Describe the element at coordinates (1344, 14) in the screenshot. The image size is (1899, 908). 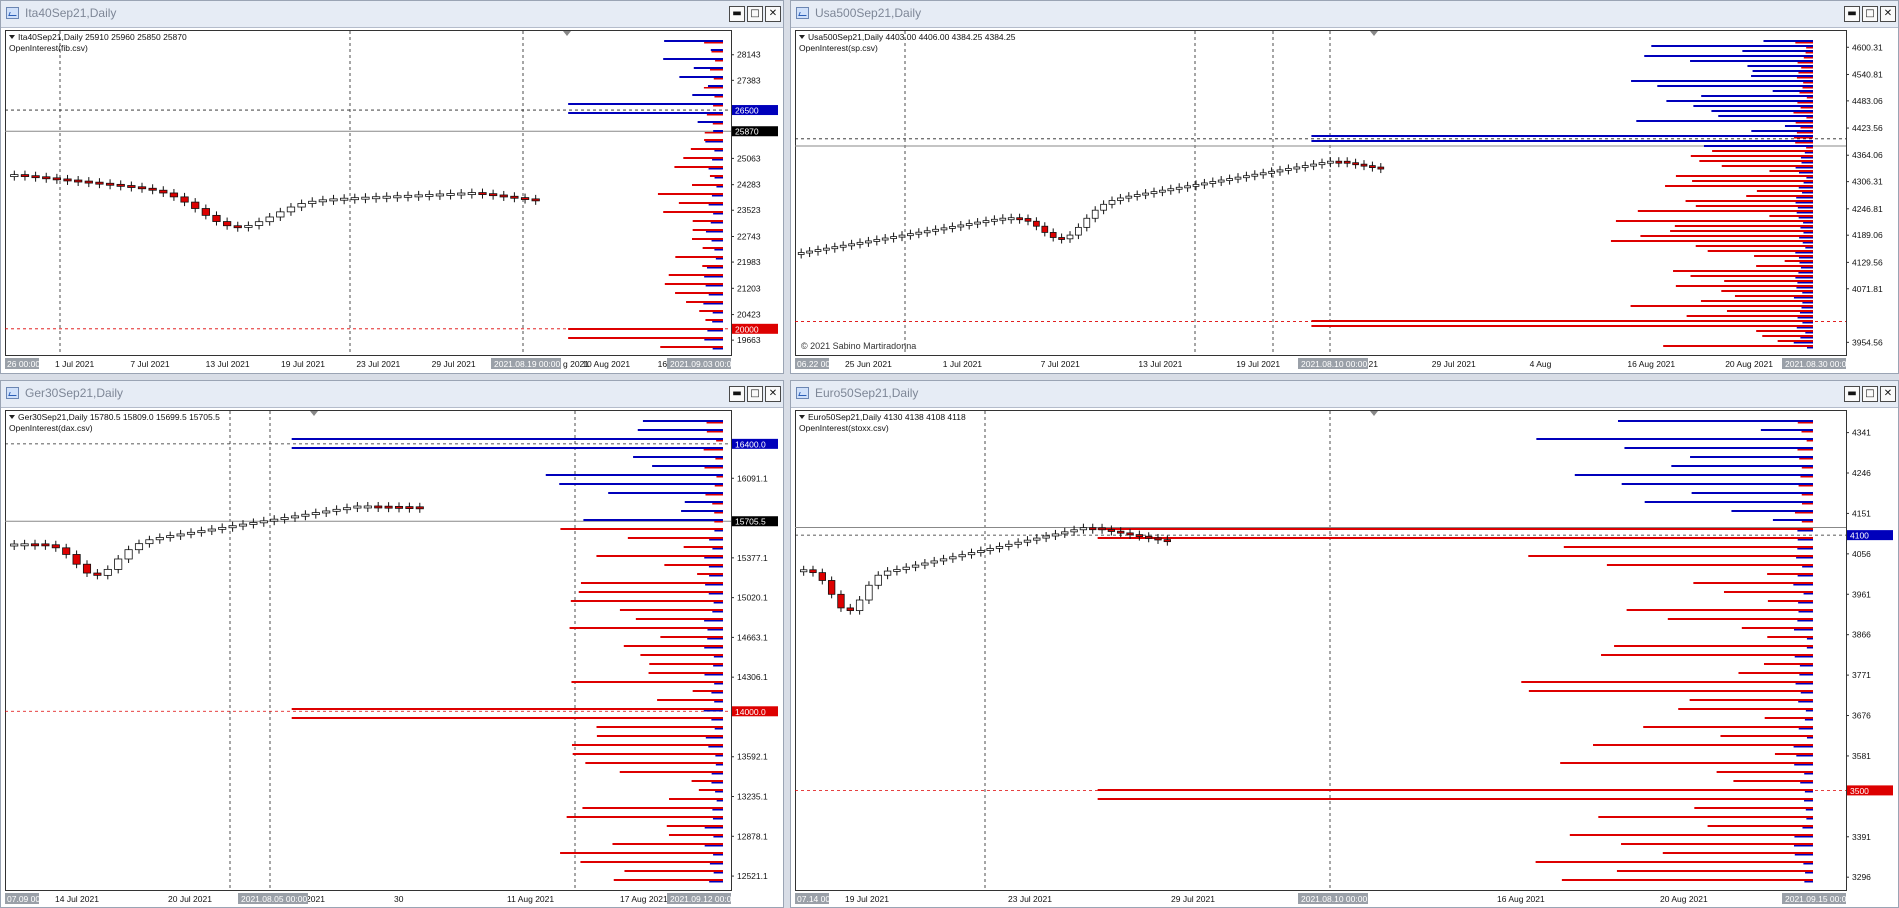
I see `window-titlebar: Usa500Sep21,Daily ▬ □ ✕` at that location.